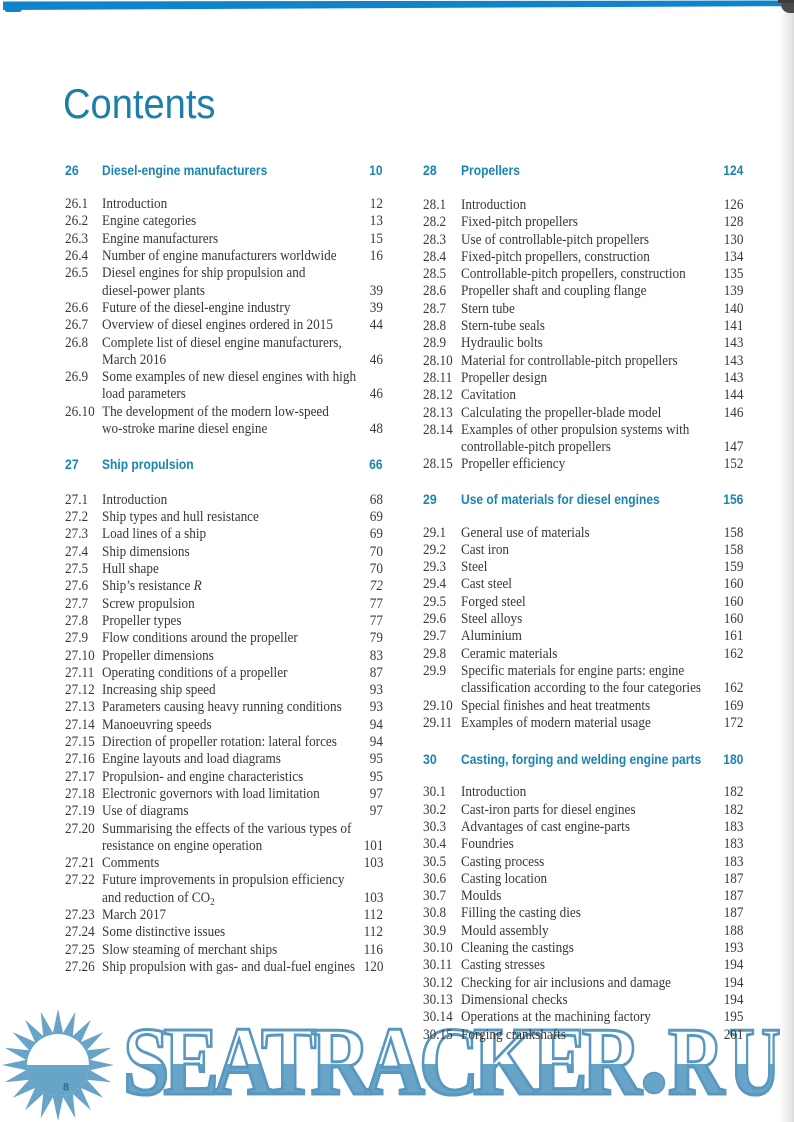 Image resolution: width=794 pixels, height=1122 pixels. Describe the element at coordinates (66, 1087) in the screenshot. I see `svg-text: 8` at that location.